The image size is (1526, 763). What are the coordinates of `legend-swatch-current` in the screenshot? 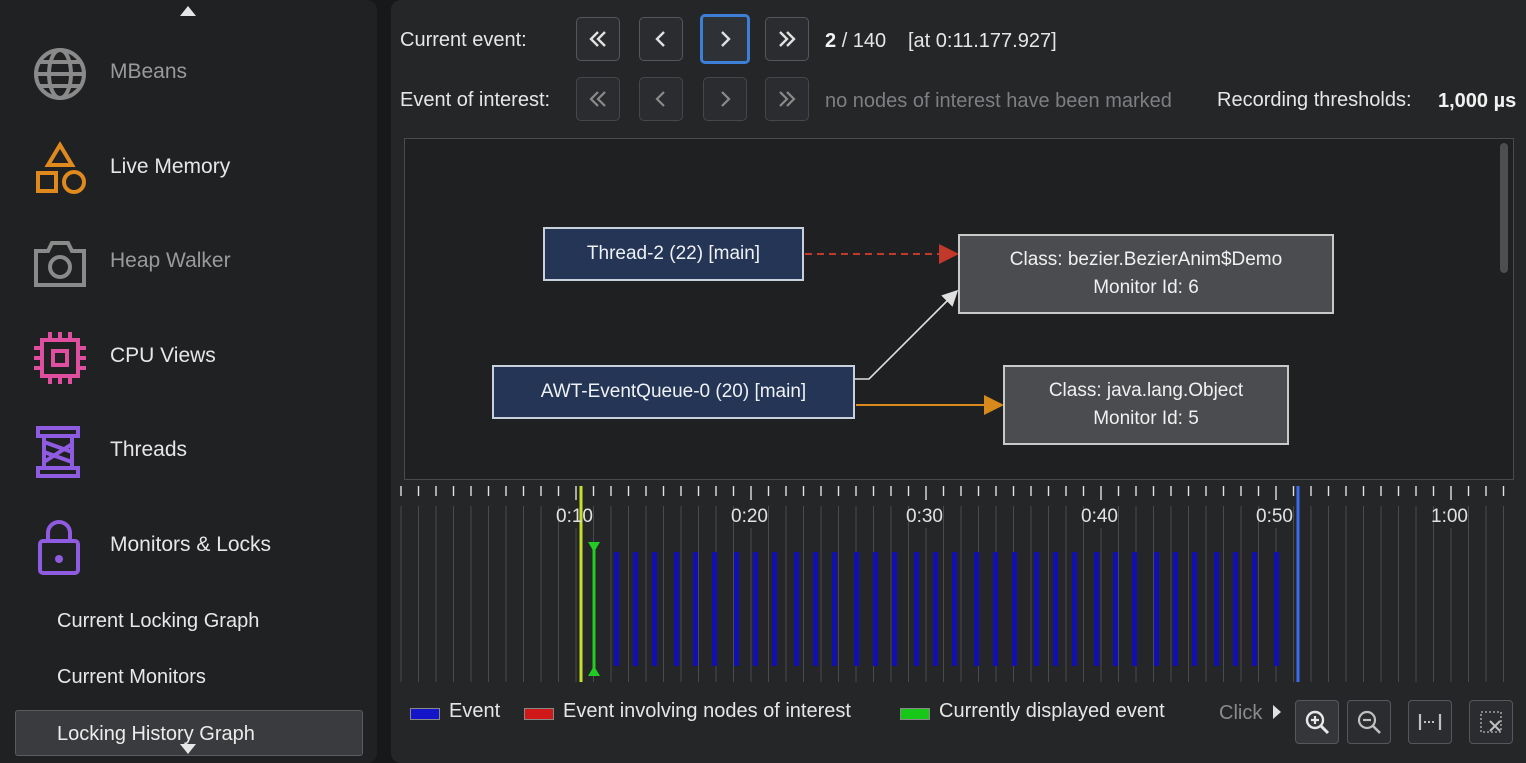 It's located at (915, 714).